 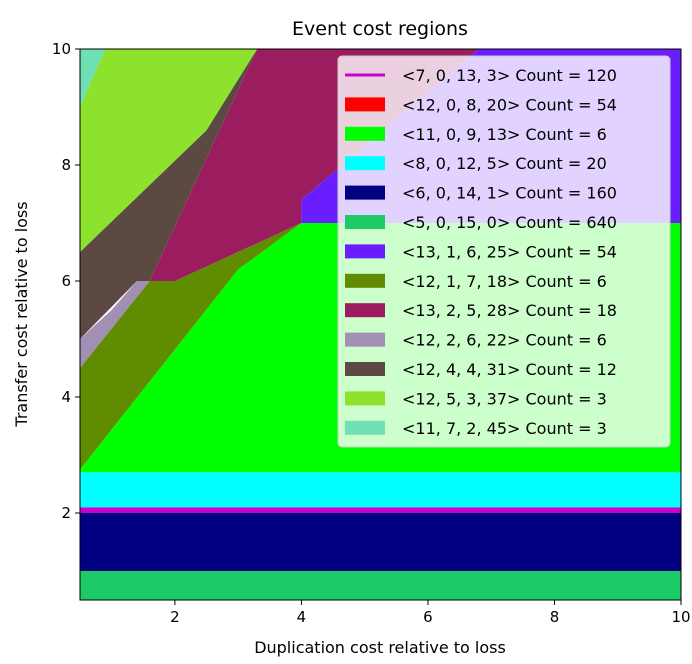 I want to click on y-tick-label: 10, so click(x=61, y=49).